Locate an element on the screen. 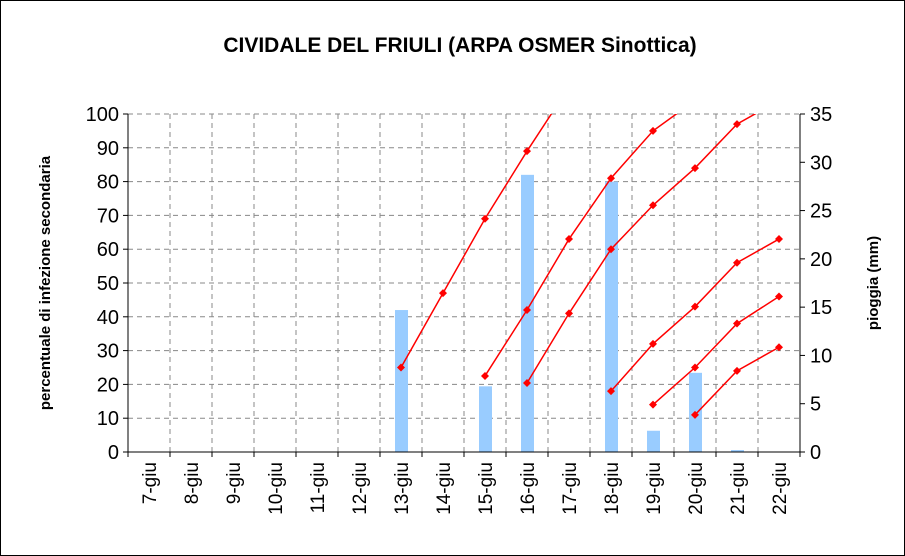 Image resolution: width=905 pixels, height=556 pixels. y-tick-label: 60 is located at coordinates (108, 250).